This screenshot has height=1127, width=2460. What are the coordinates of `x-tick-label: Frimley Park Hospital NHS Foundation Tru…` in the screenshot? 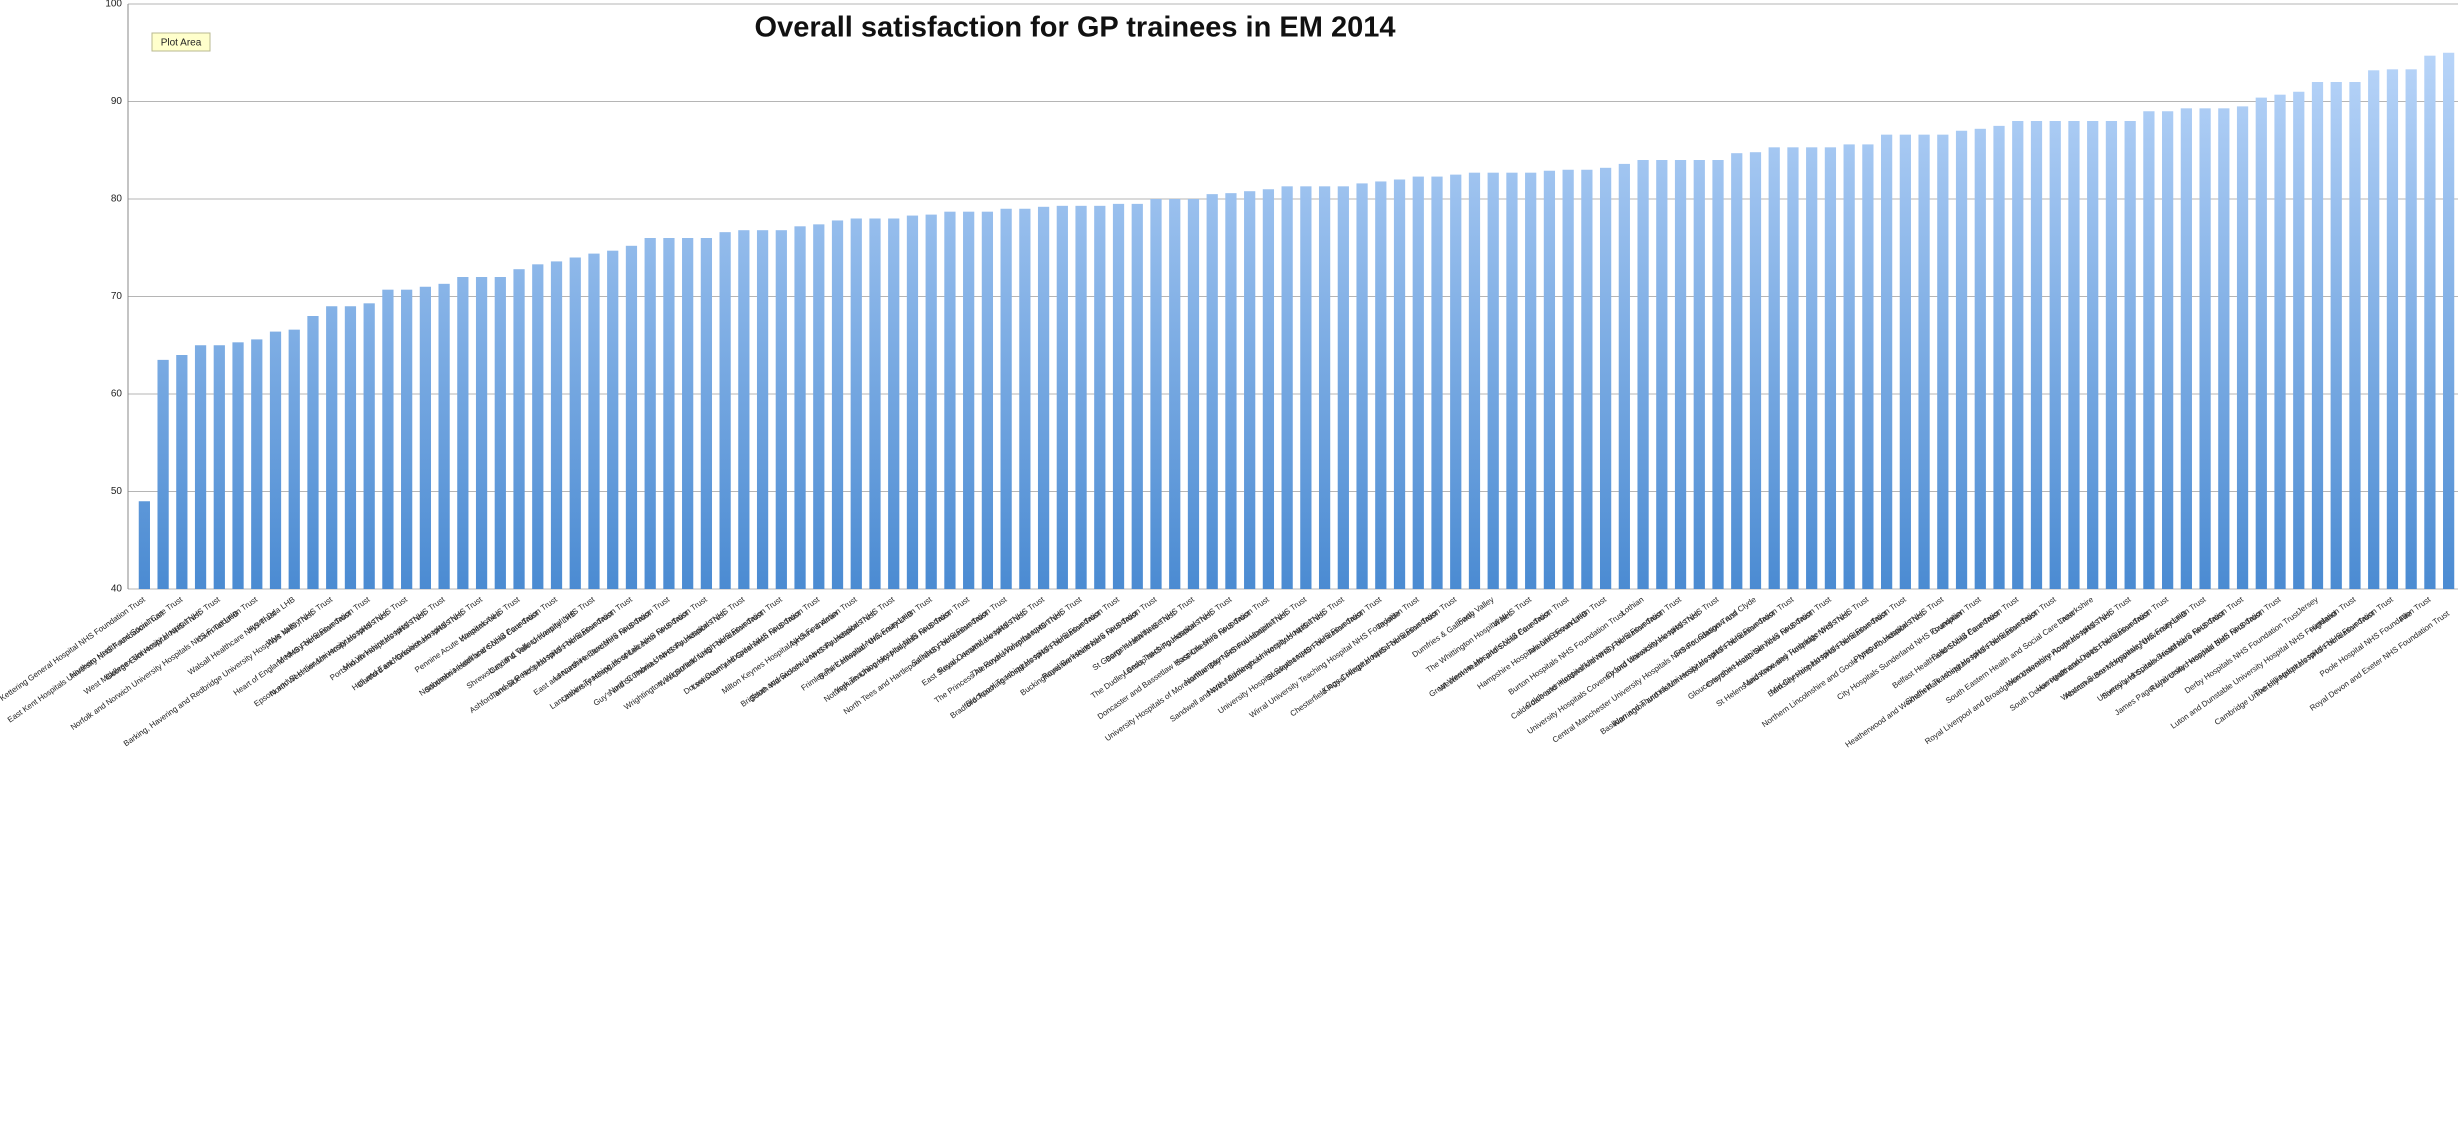 It's located at (866, 644).